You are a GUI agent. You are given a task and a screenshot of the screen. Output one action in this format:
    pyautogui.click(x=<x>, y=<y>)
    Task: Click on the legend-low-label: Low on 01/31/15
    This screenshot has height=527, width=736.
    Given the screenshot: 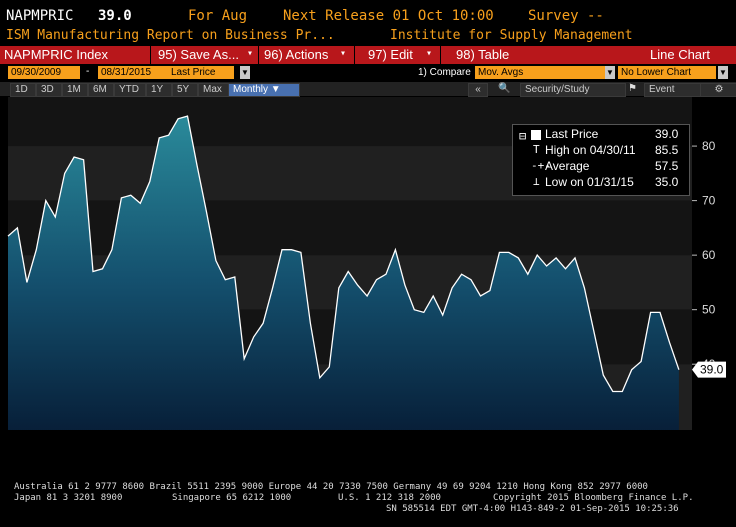 What is the action you would take?
    pyautogui.click(x=589, y=182)
    